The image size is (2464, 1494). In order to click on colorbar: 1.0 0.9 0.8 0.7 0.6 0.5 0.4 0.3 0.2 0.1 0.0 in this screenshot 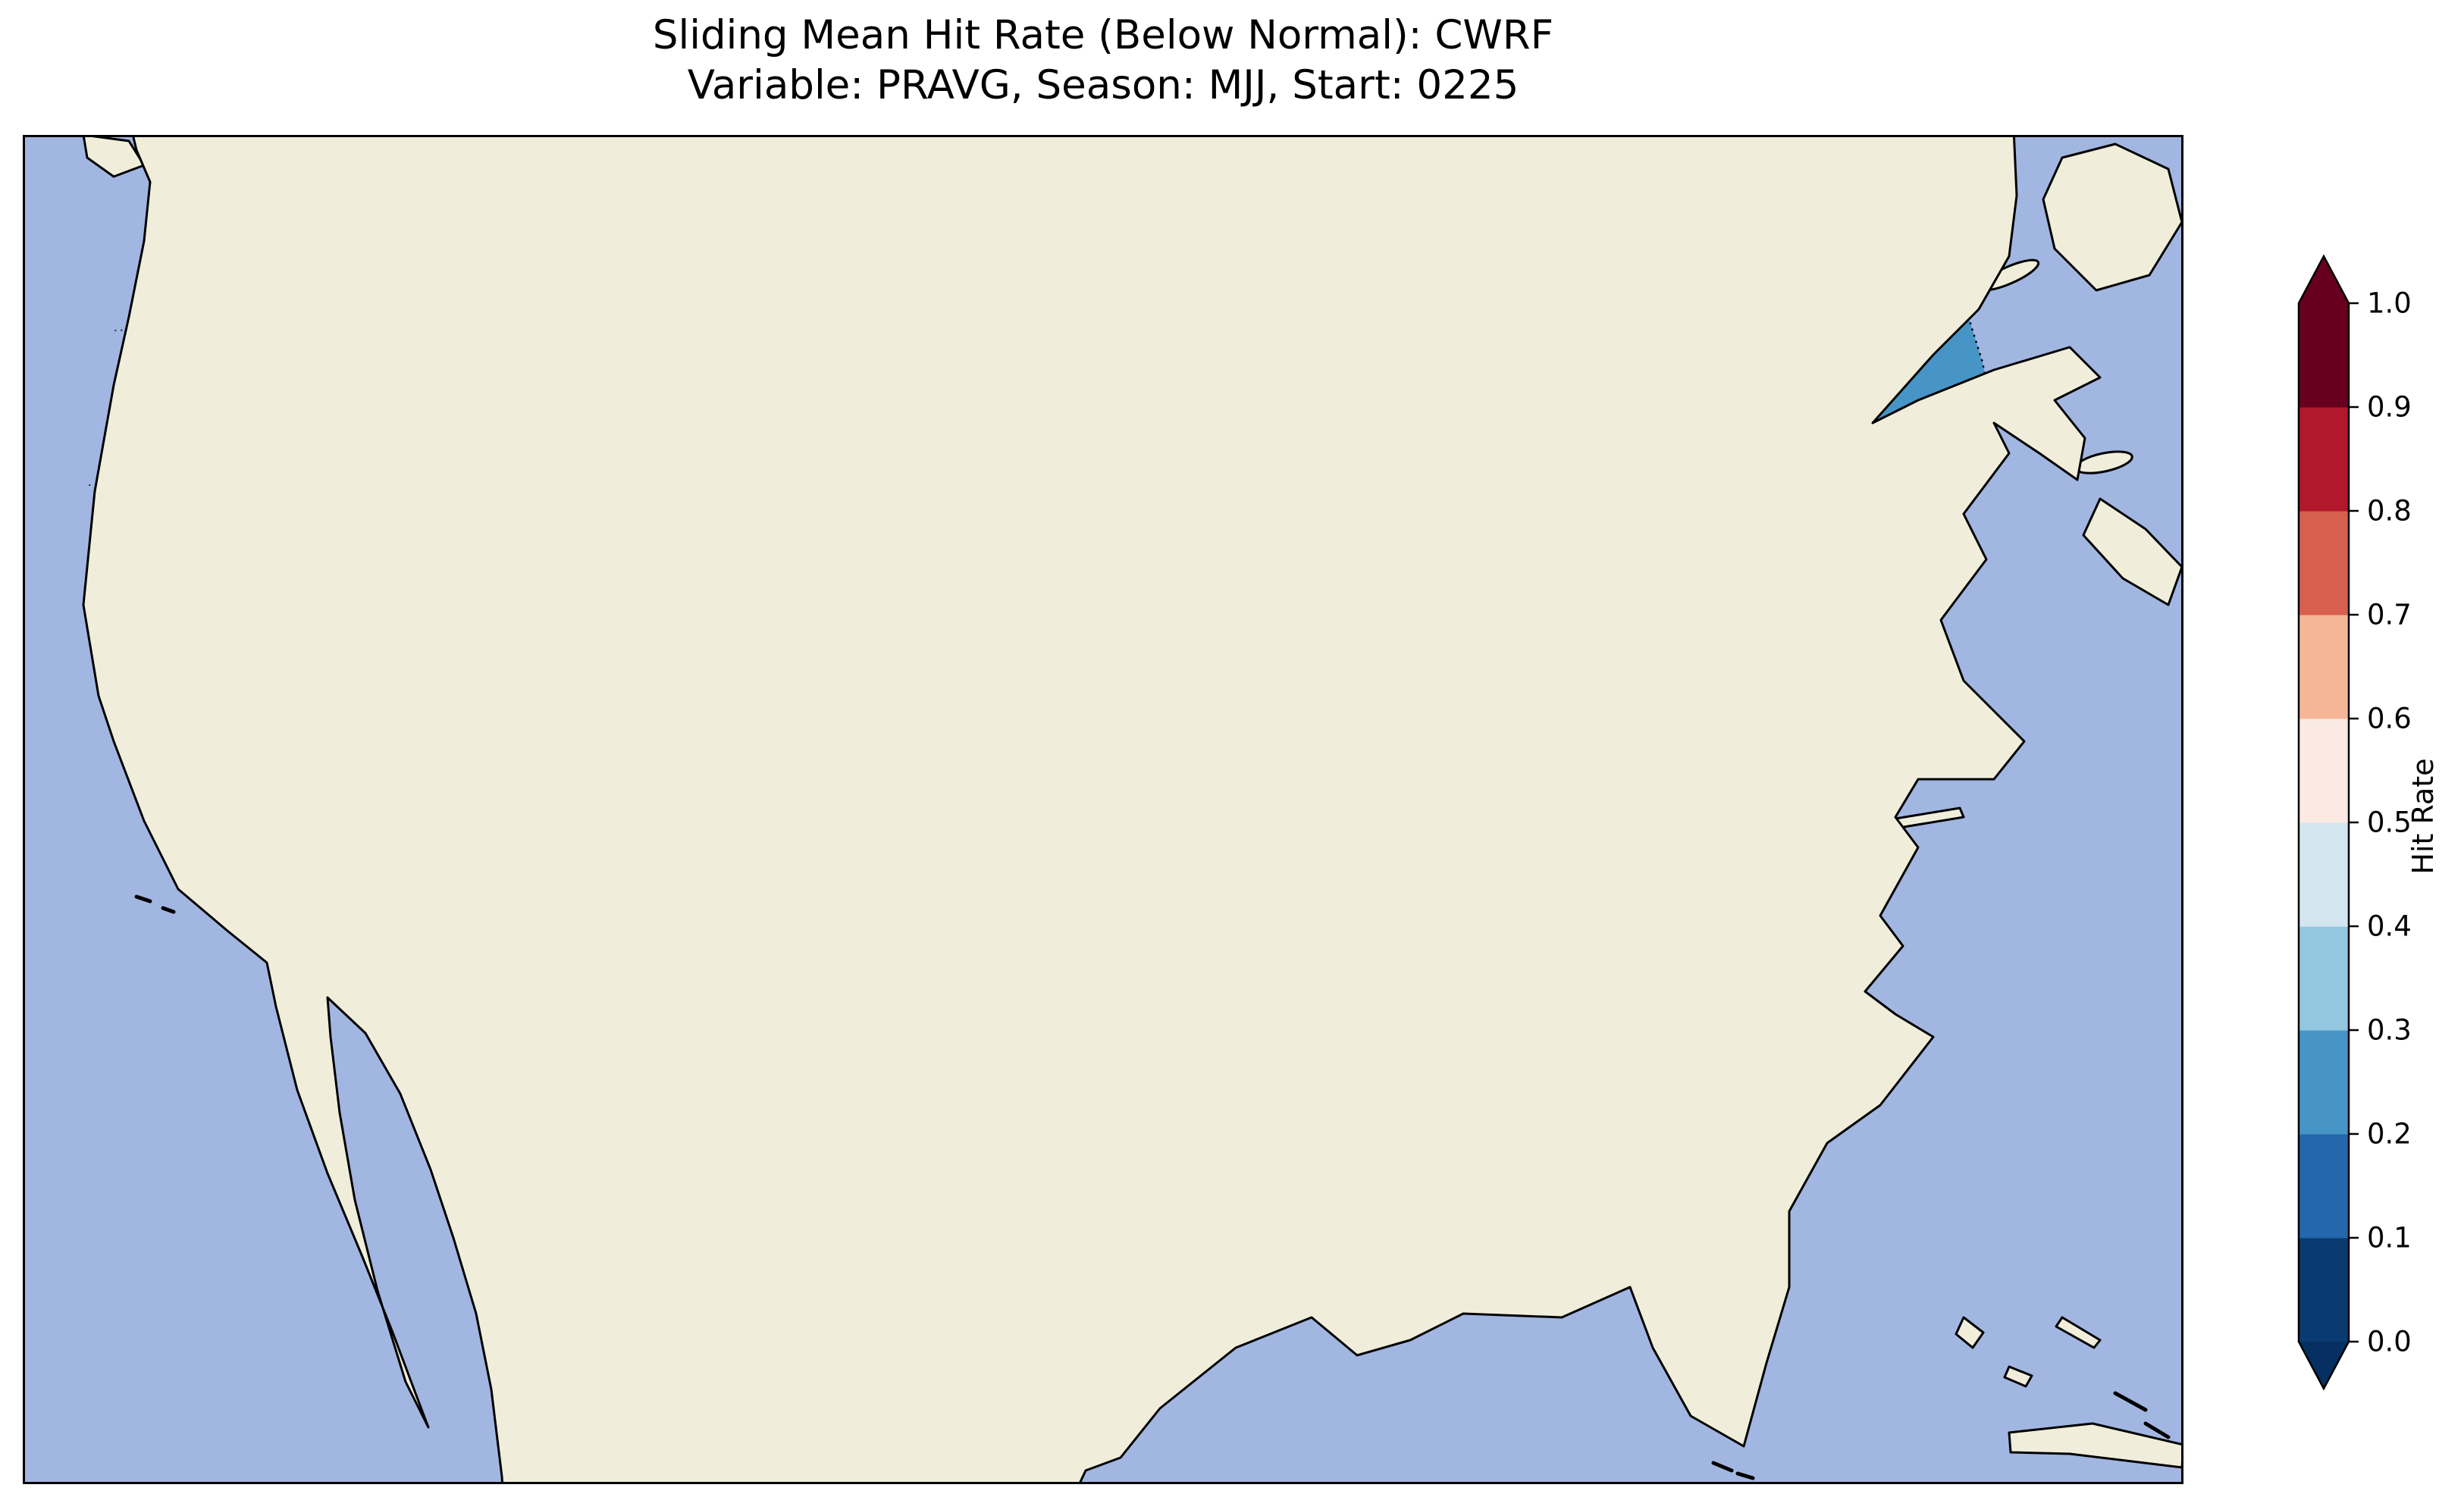, I will do `click(2354, 822)`.